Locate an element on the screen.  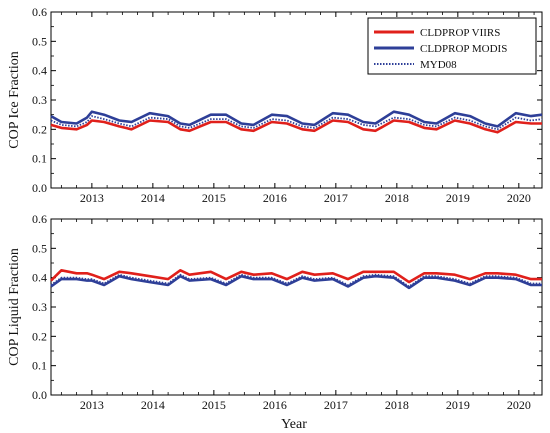
legend-label: CLDPROP MODIS is located at coordinates (463, 49).